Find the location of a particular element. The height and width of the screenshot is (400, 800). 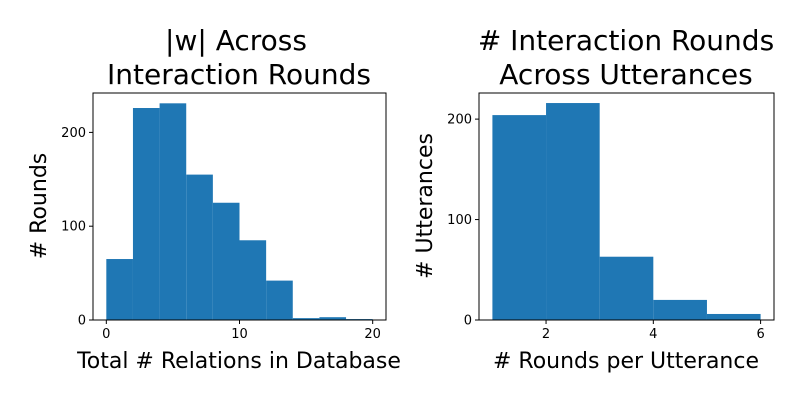

x-tick-label: 4 is located at coordinates (653, 334).